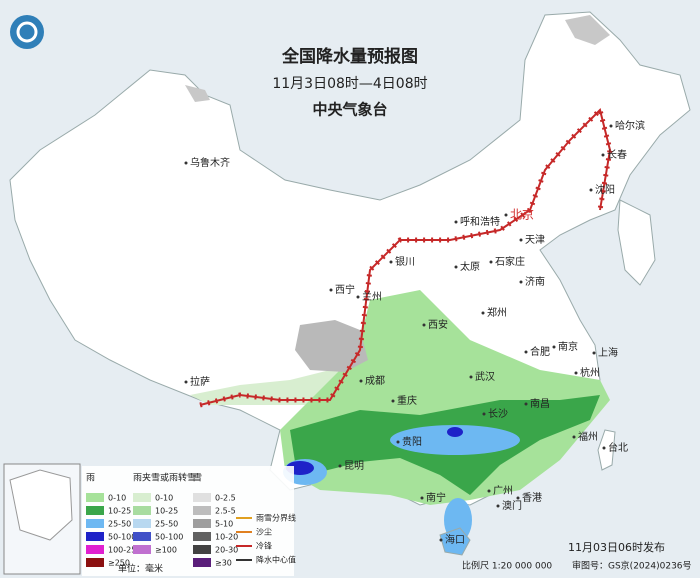 The width and height of the screenshot is (700, 578). What do you see at coordinates (166, 511) in the screenshot?
I see `legend-item: 10-25` at bounding box center [166, 511].